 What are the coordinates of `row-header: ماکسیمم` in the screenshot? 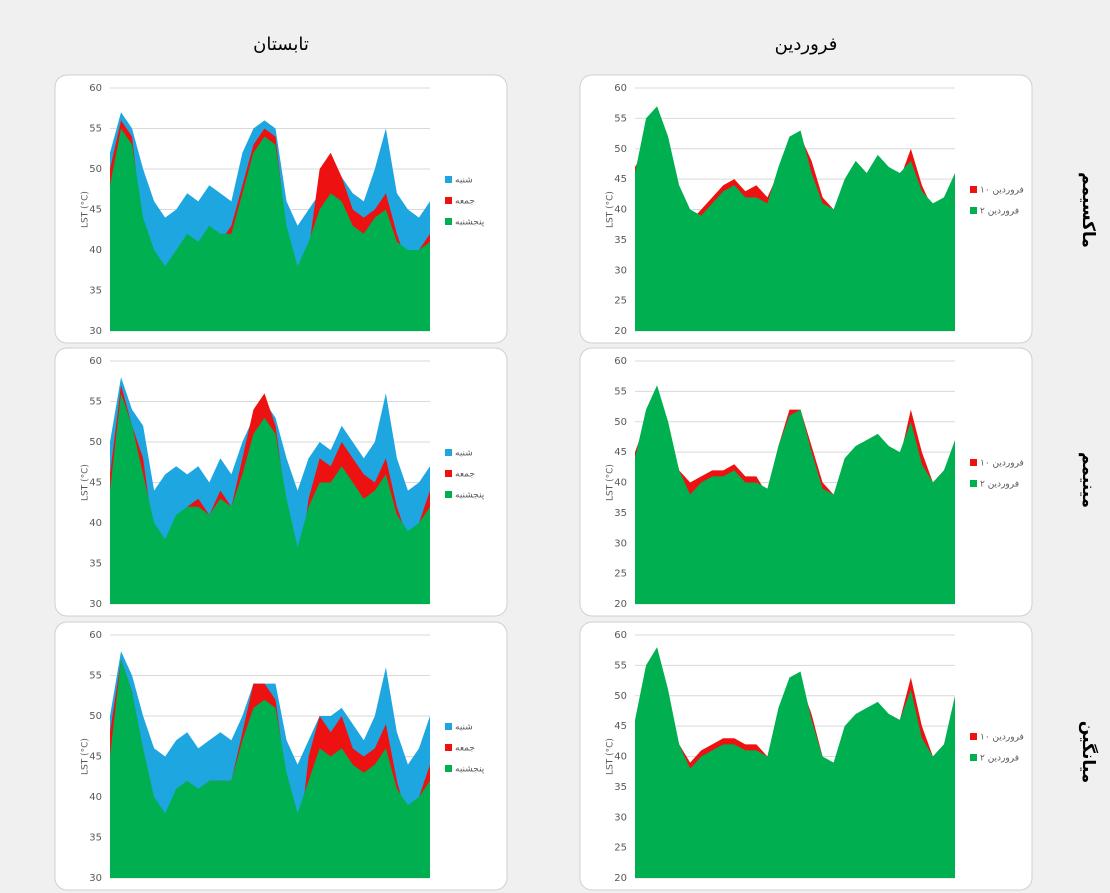 It's located at (1088, 210).